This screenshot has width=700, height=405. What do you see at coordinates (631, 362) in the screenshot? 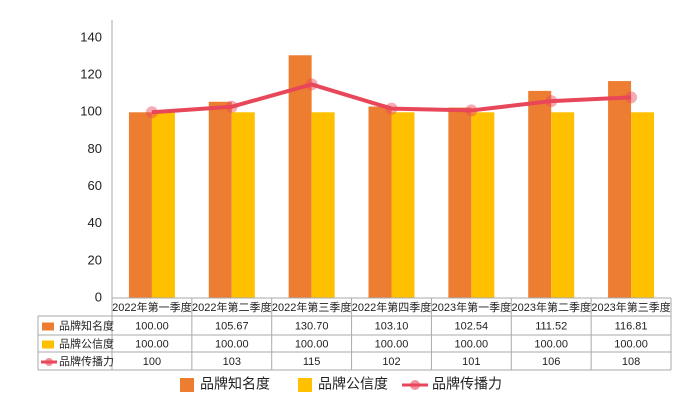
I see `table-cell: 108` at bounding box center [631, 362].